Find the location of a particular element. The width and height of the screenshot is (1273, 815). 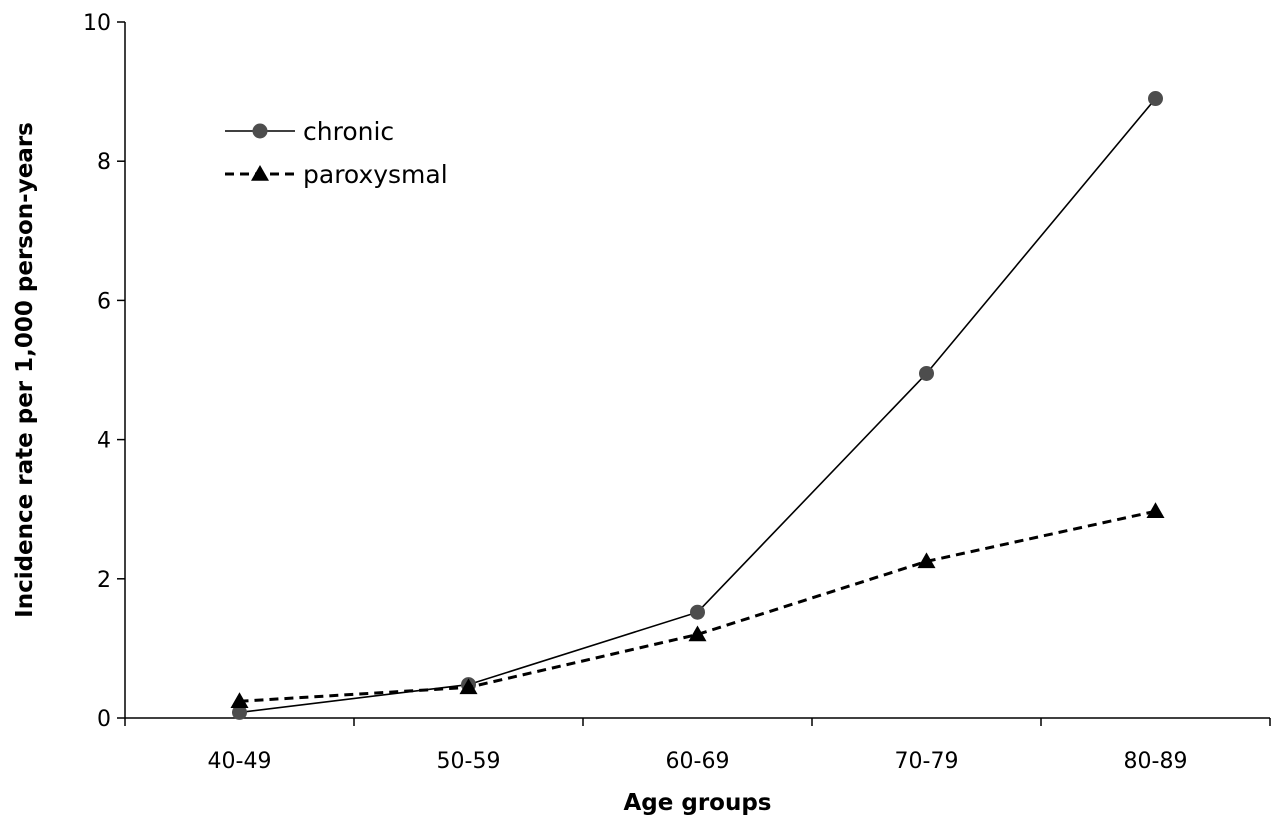

x-tick-label: 80-89 is located at coordinates (1156, 761).